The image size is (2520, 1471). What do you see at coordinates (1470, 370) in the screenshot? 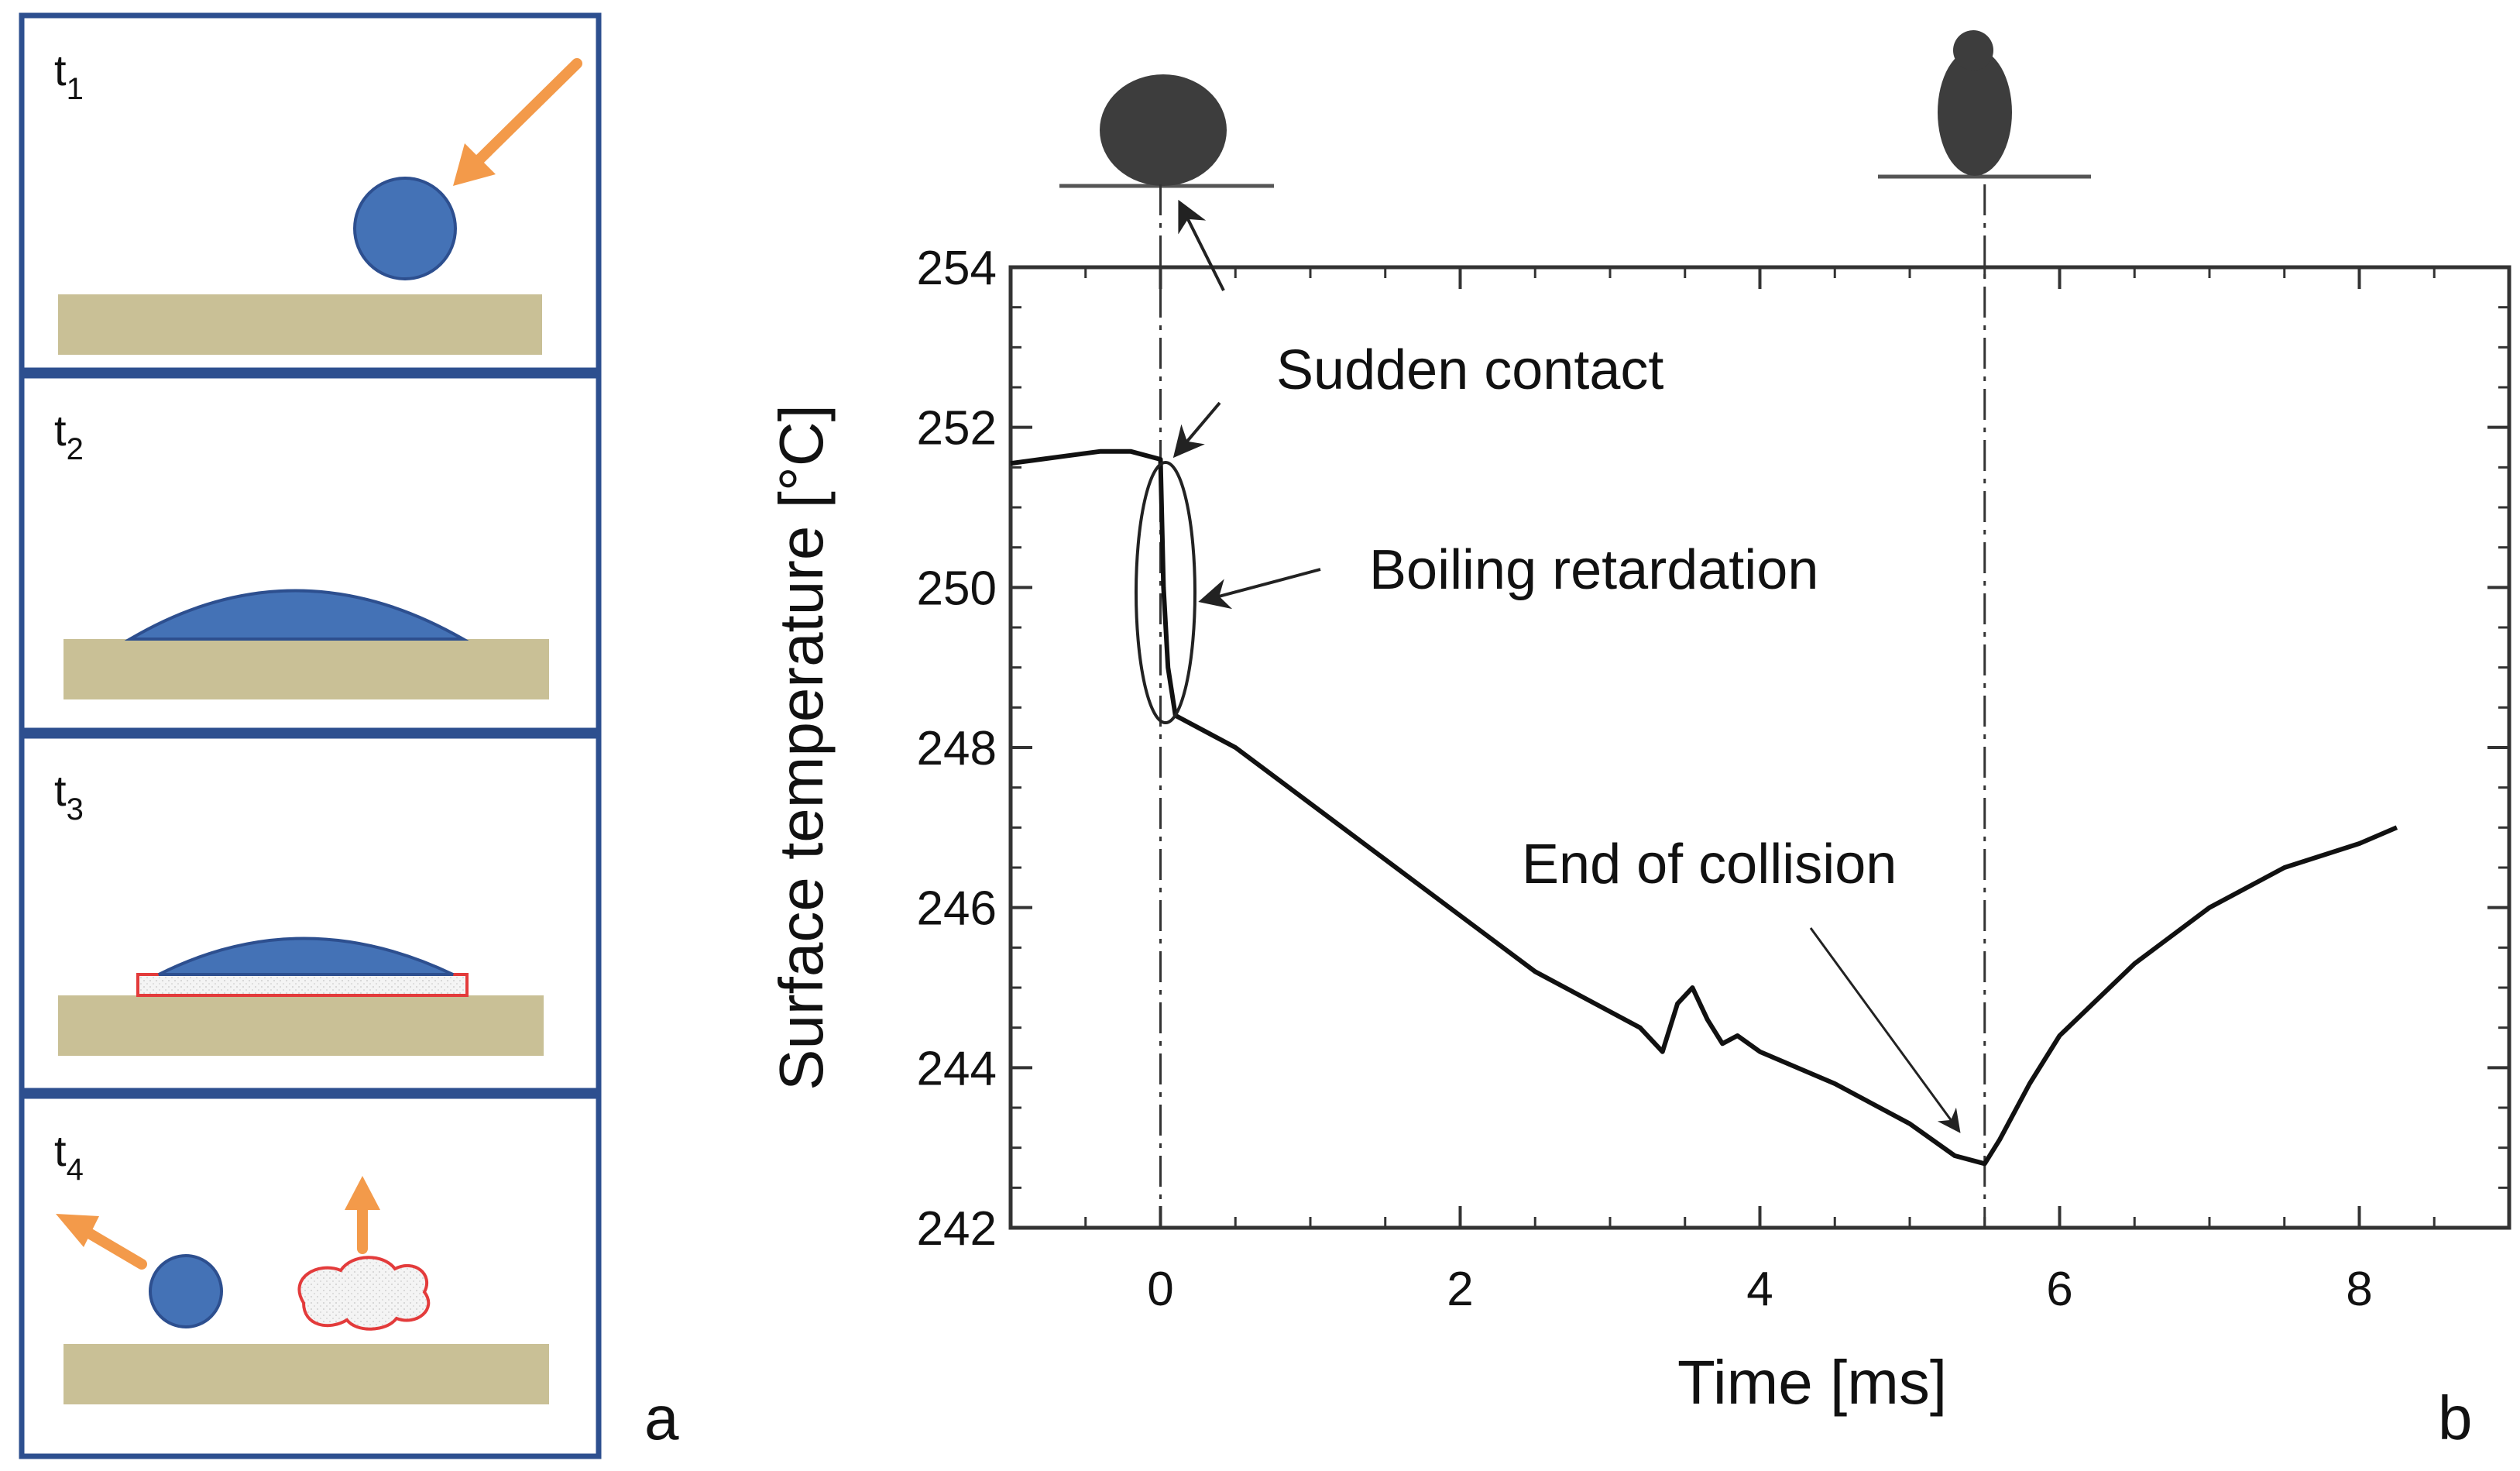
I see `annotation-sudden-contact: Sudden contact` at bounding box center [1470, 370].